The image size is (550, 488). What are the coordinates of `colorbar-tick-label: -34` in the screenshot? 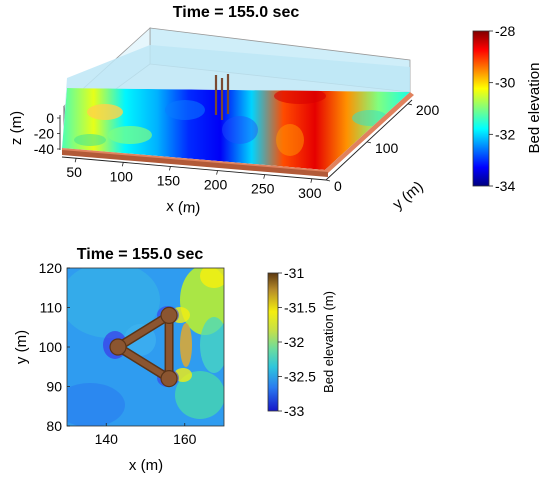 It's located at (505, 186).